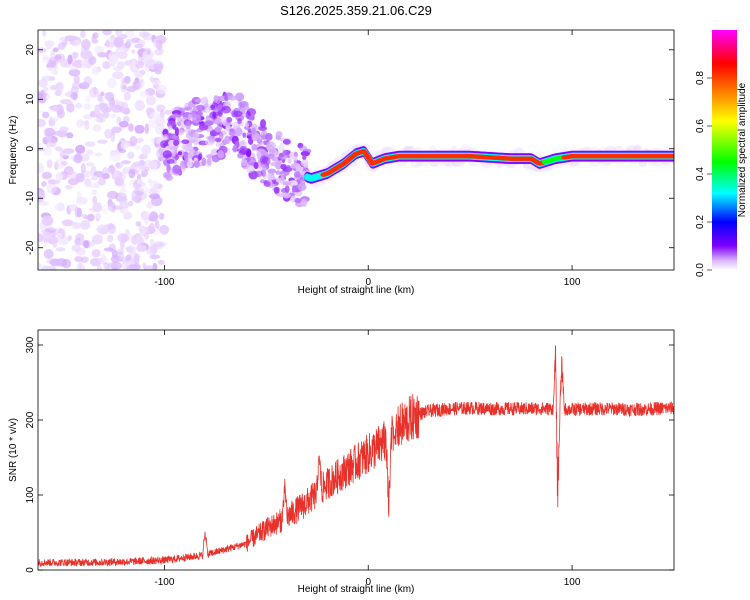 This screenshot has height=600, width=750. What do you see at coordinates (700, 78) in the screenshot?
I see `colorbar-tick-label: 0.8` at bounding box center [700, 78].